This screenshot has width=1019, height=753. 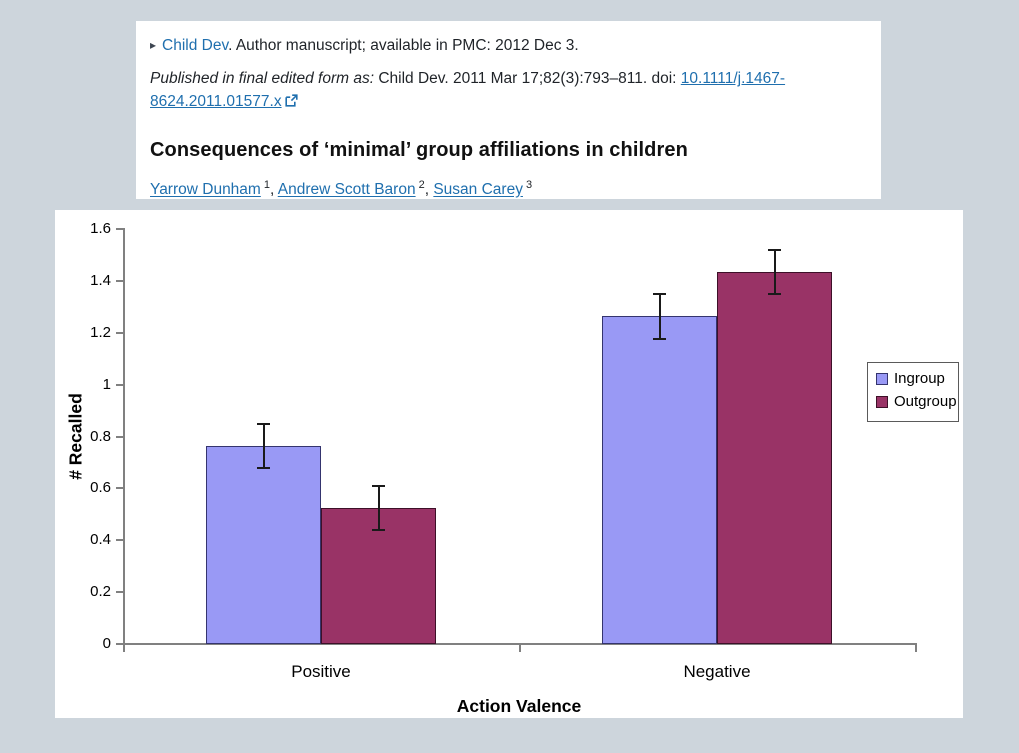 I want to click on legend-label: Outgroup, so click(x=925, y=401).